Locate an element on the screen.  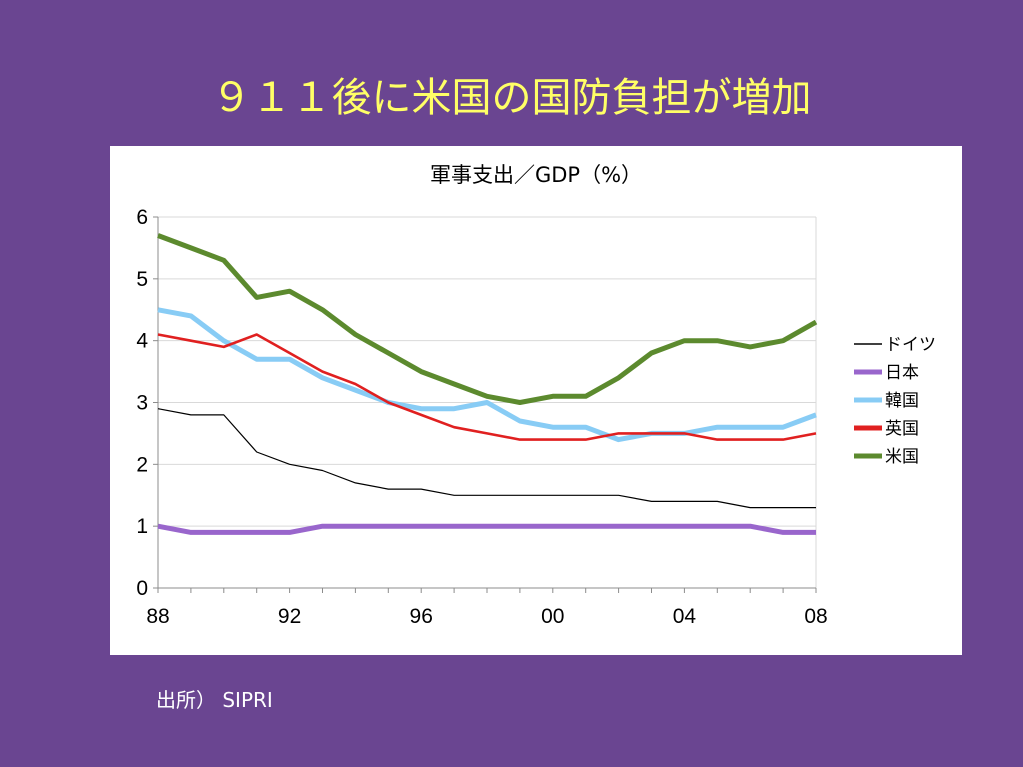
y-tick-label: 3 is located at coordinates (142, 403).